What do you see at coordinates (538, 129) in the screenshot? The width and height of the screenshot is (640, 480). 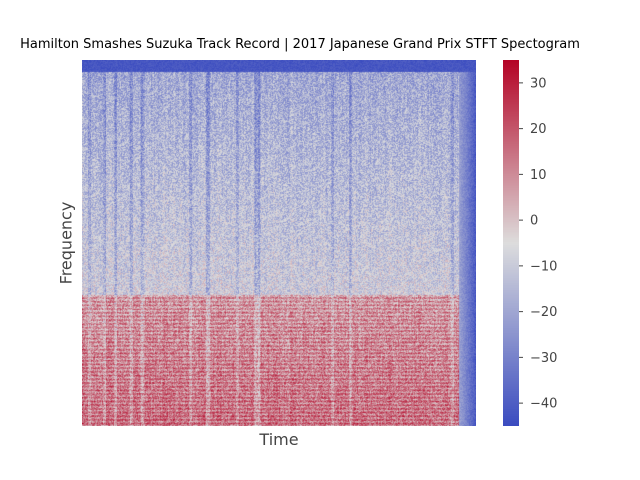 I see `colorbar-tick-label: 20` at bounding box center [538, 129].